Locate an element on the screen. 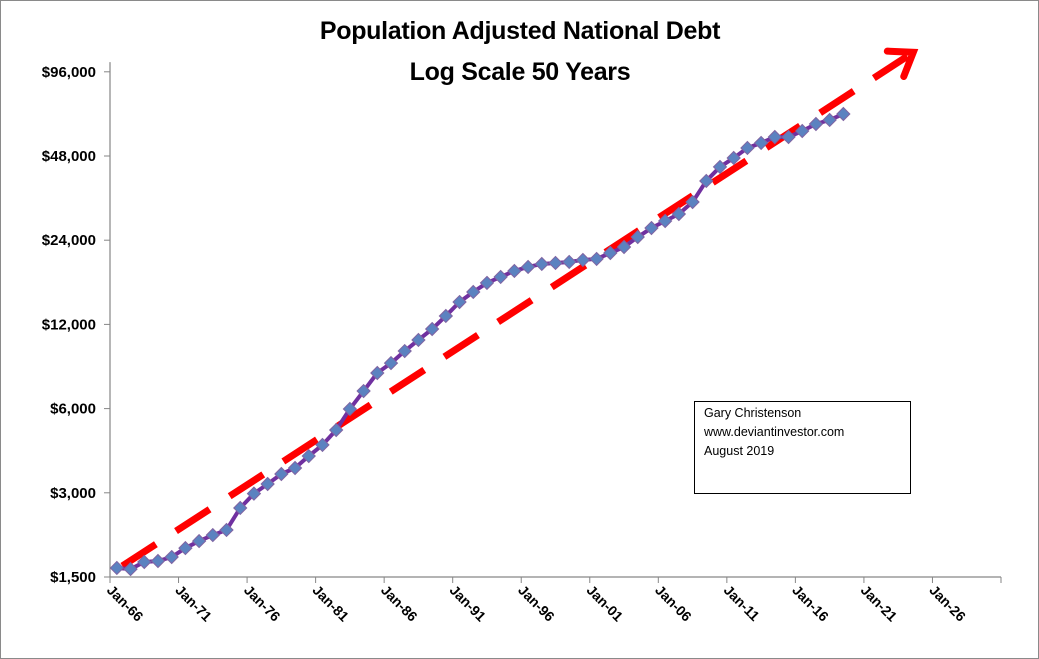 This screenshot has height=659, width=1039. y-tick-label: $12,000 is located at coordinates (69, 324).